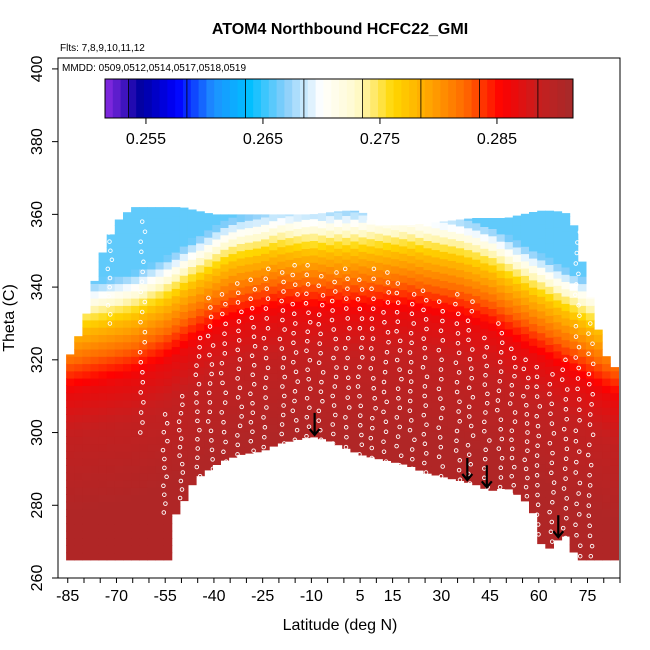 This screenshot has width=650, height=650. Describe the element at coordinates (165, 596) in the screenshot. I see `x-tick-label: -55` at that location.